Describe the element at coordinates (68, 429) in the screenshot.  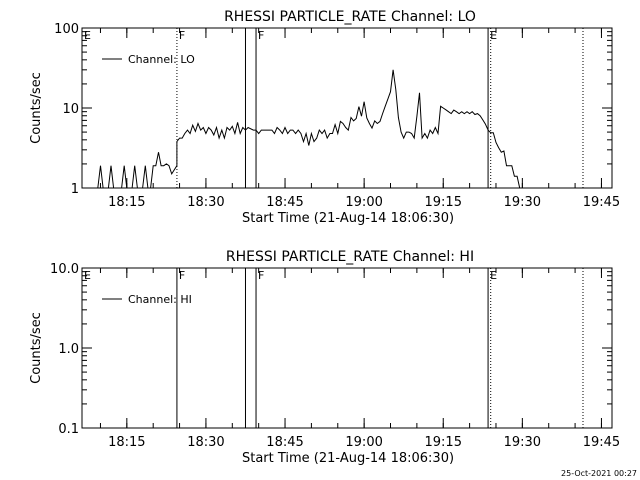
I see `y-tick-label: 0.1` at that location.